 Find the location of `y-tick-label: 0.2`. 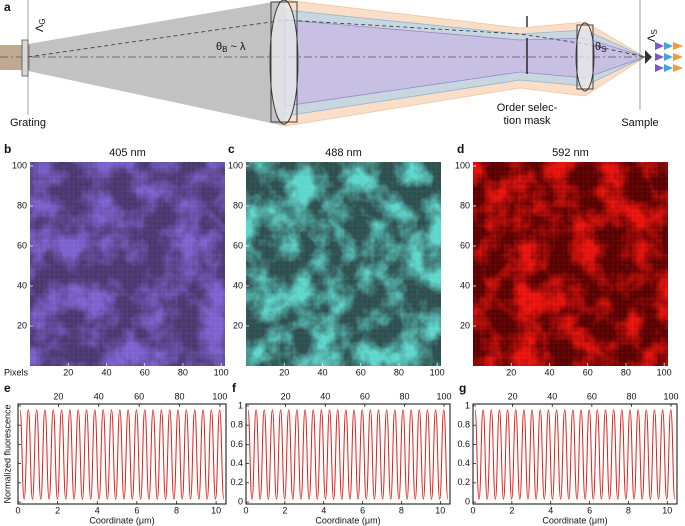

y-tick-label: 0.2 is located at coordinates (463, 482).